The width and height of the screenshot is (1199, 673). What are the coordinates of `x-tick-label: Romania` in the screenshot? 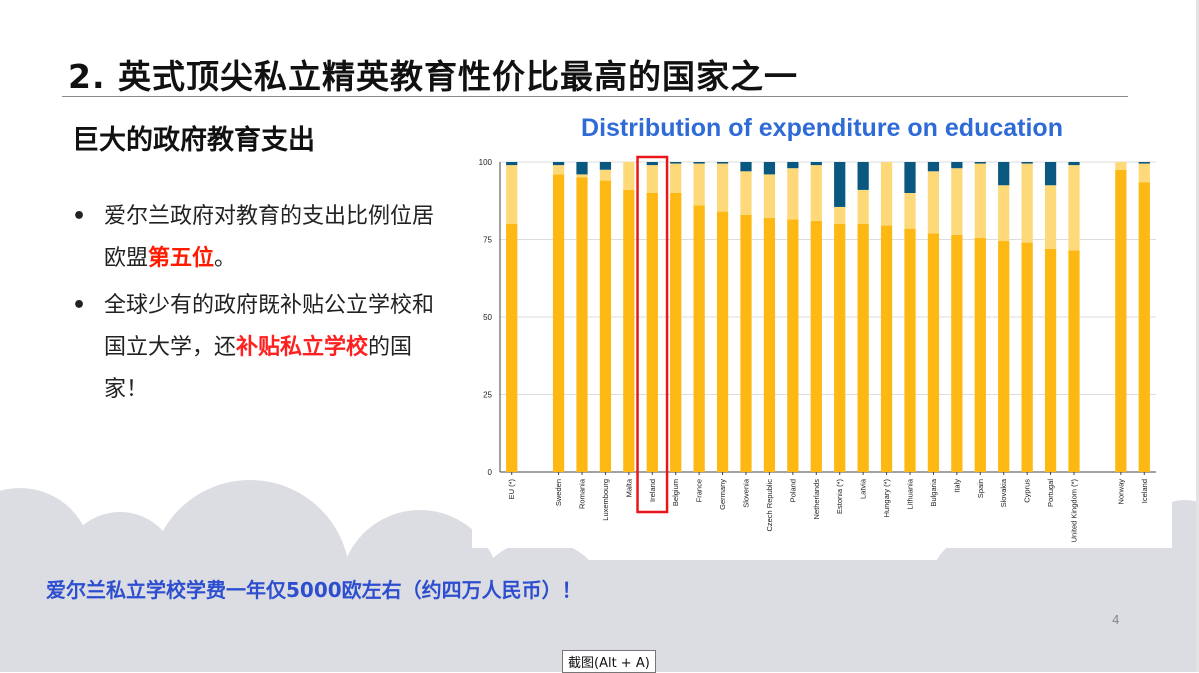 It's located at (582, 493).